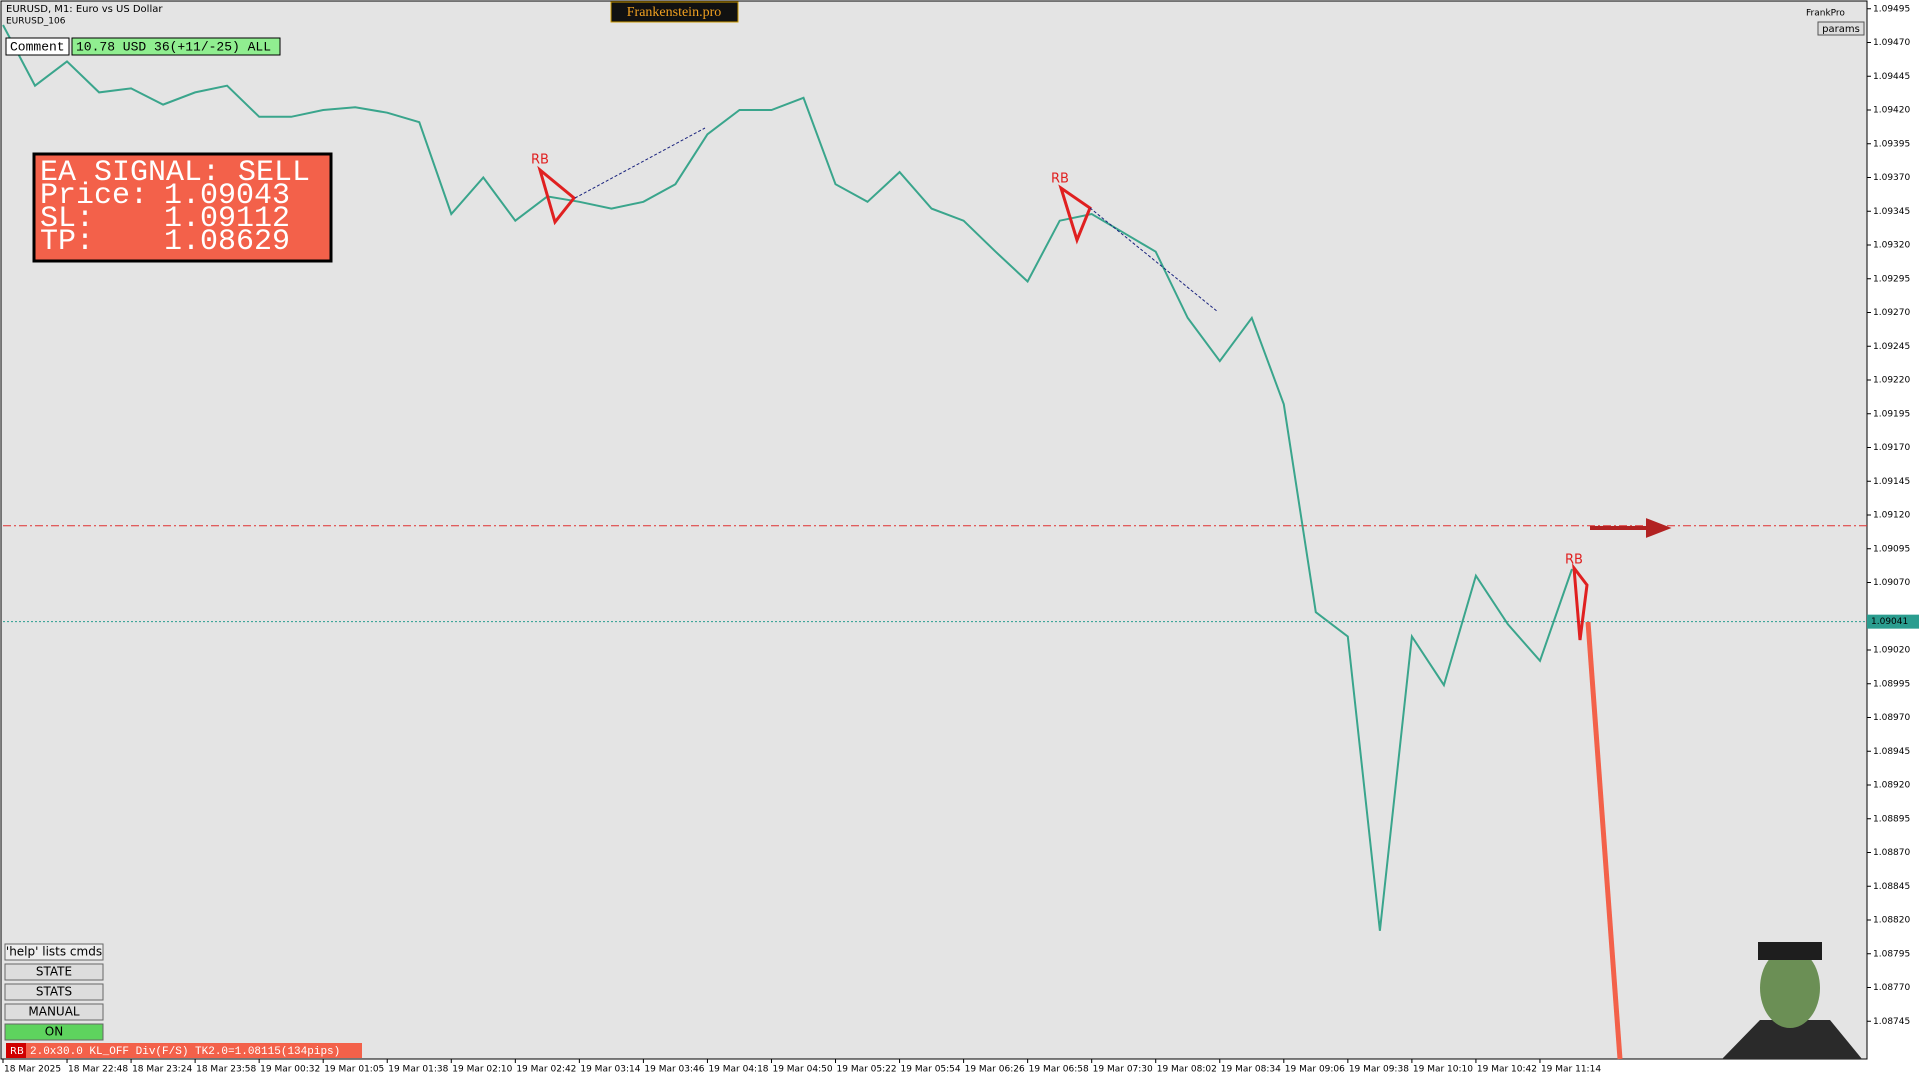 This screenshot has height=1080, width=1920. I want to click on y-tick-label: 1.09220, so click(1891, 381).